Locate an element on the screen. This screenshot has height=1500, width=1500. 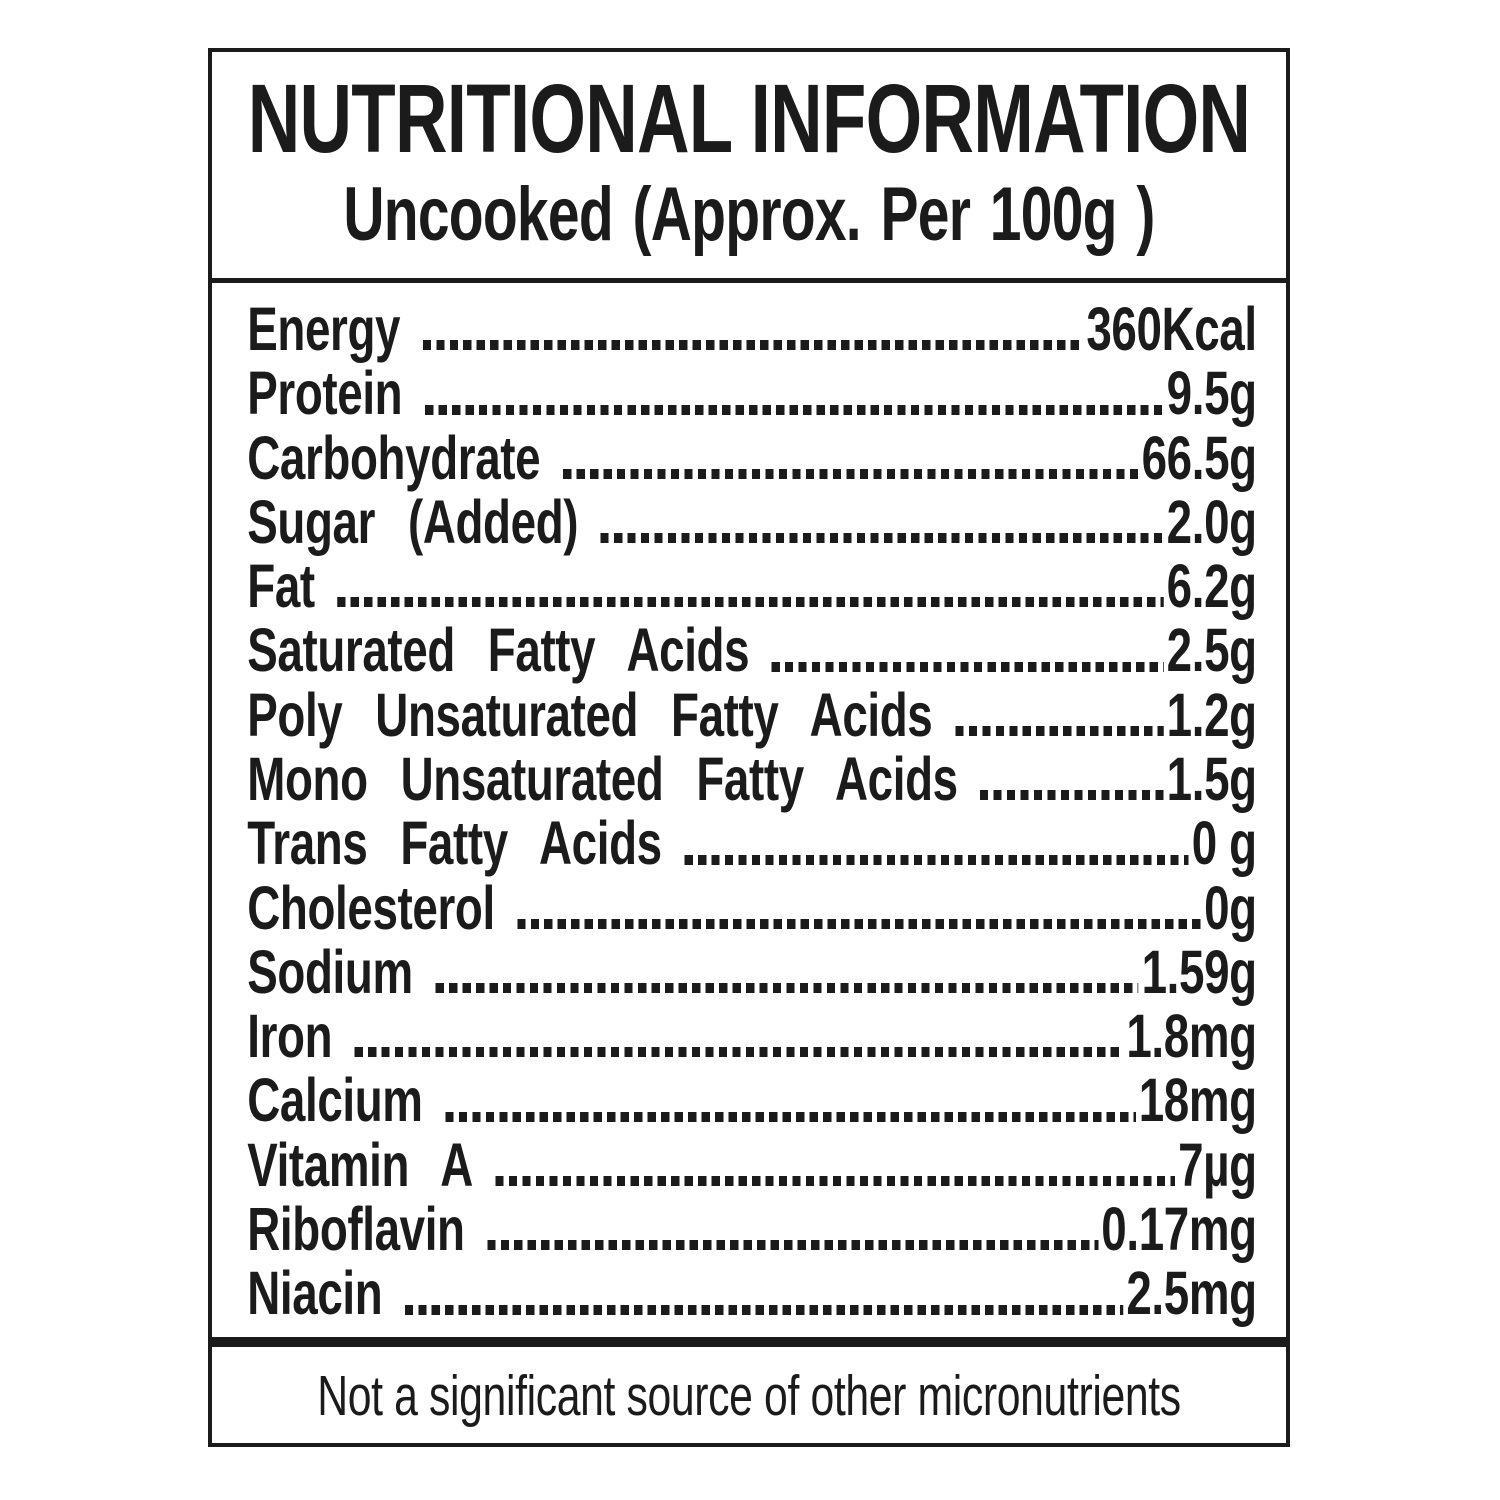
nutrient-row: Iron 1.8mg is located at coordinates (752, 1036).